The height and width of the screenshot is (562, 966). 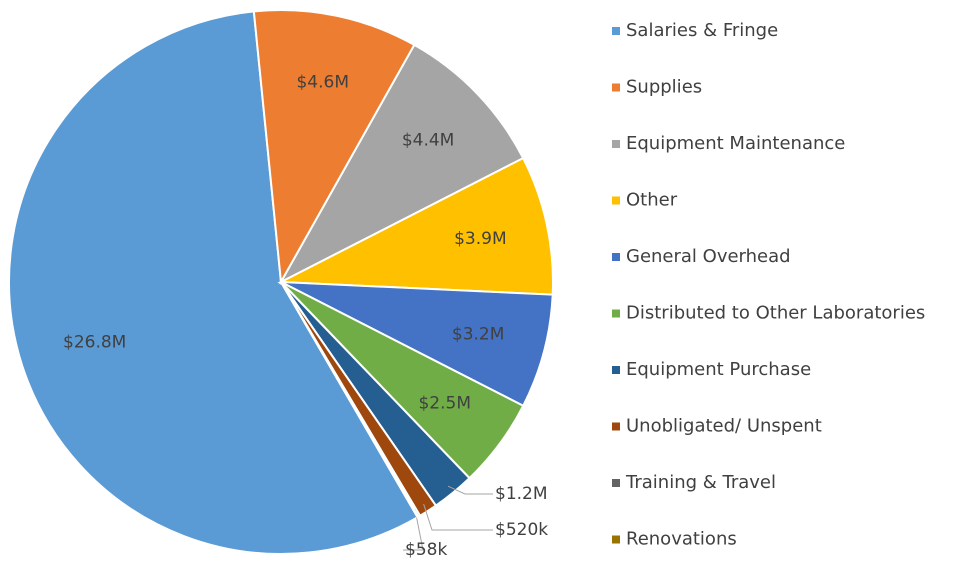 What do you see at coordinates (521, 494) in the screenshot?
I see `data-label: $1.2M` at bounding box center [521, 494].